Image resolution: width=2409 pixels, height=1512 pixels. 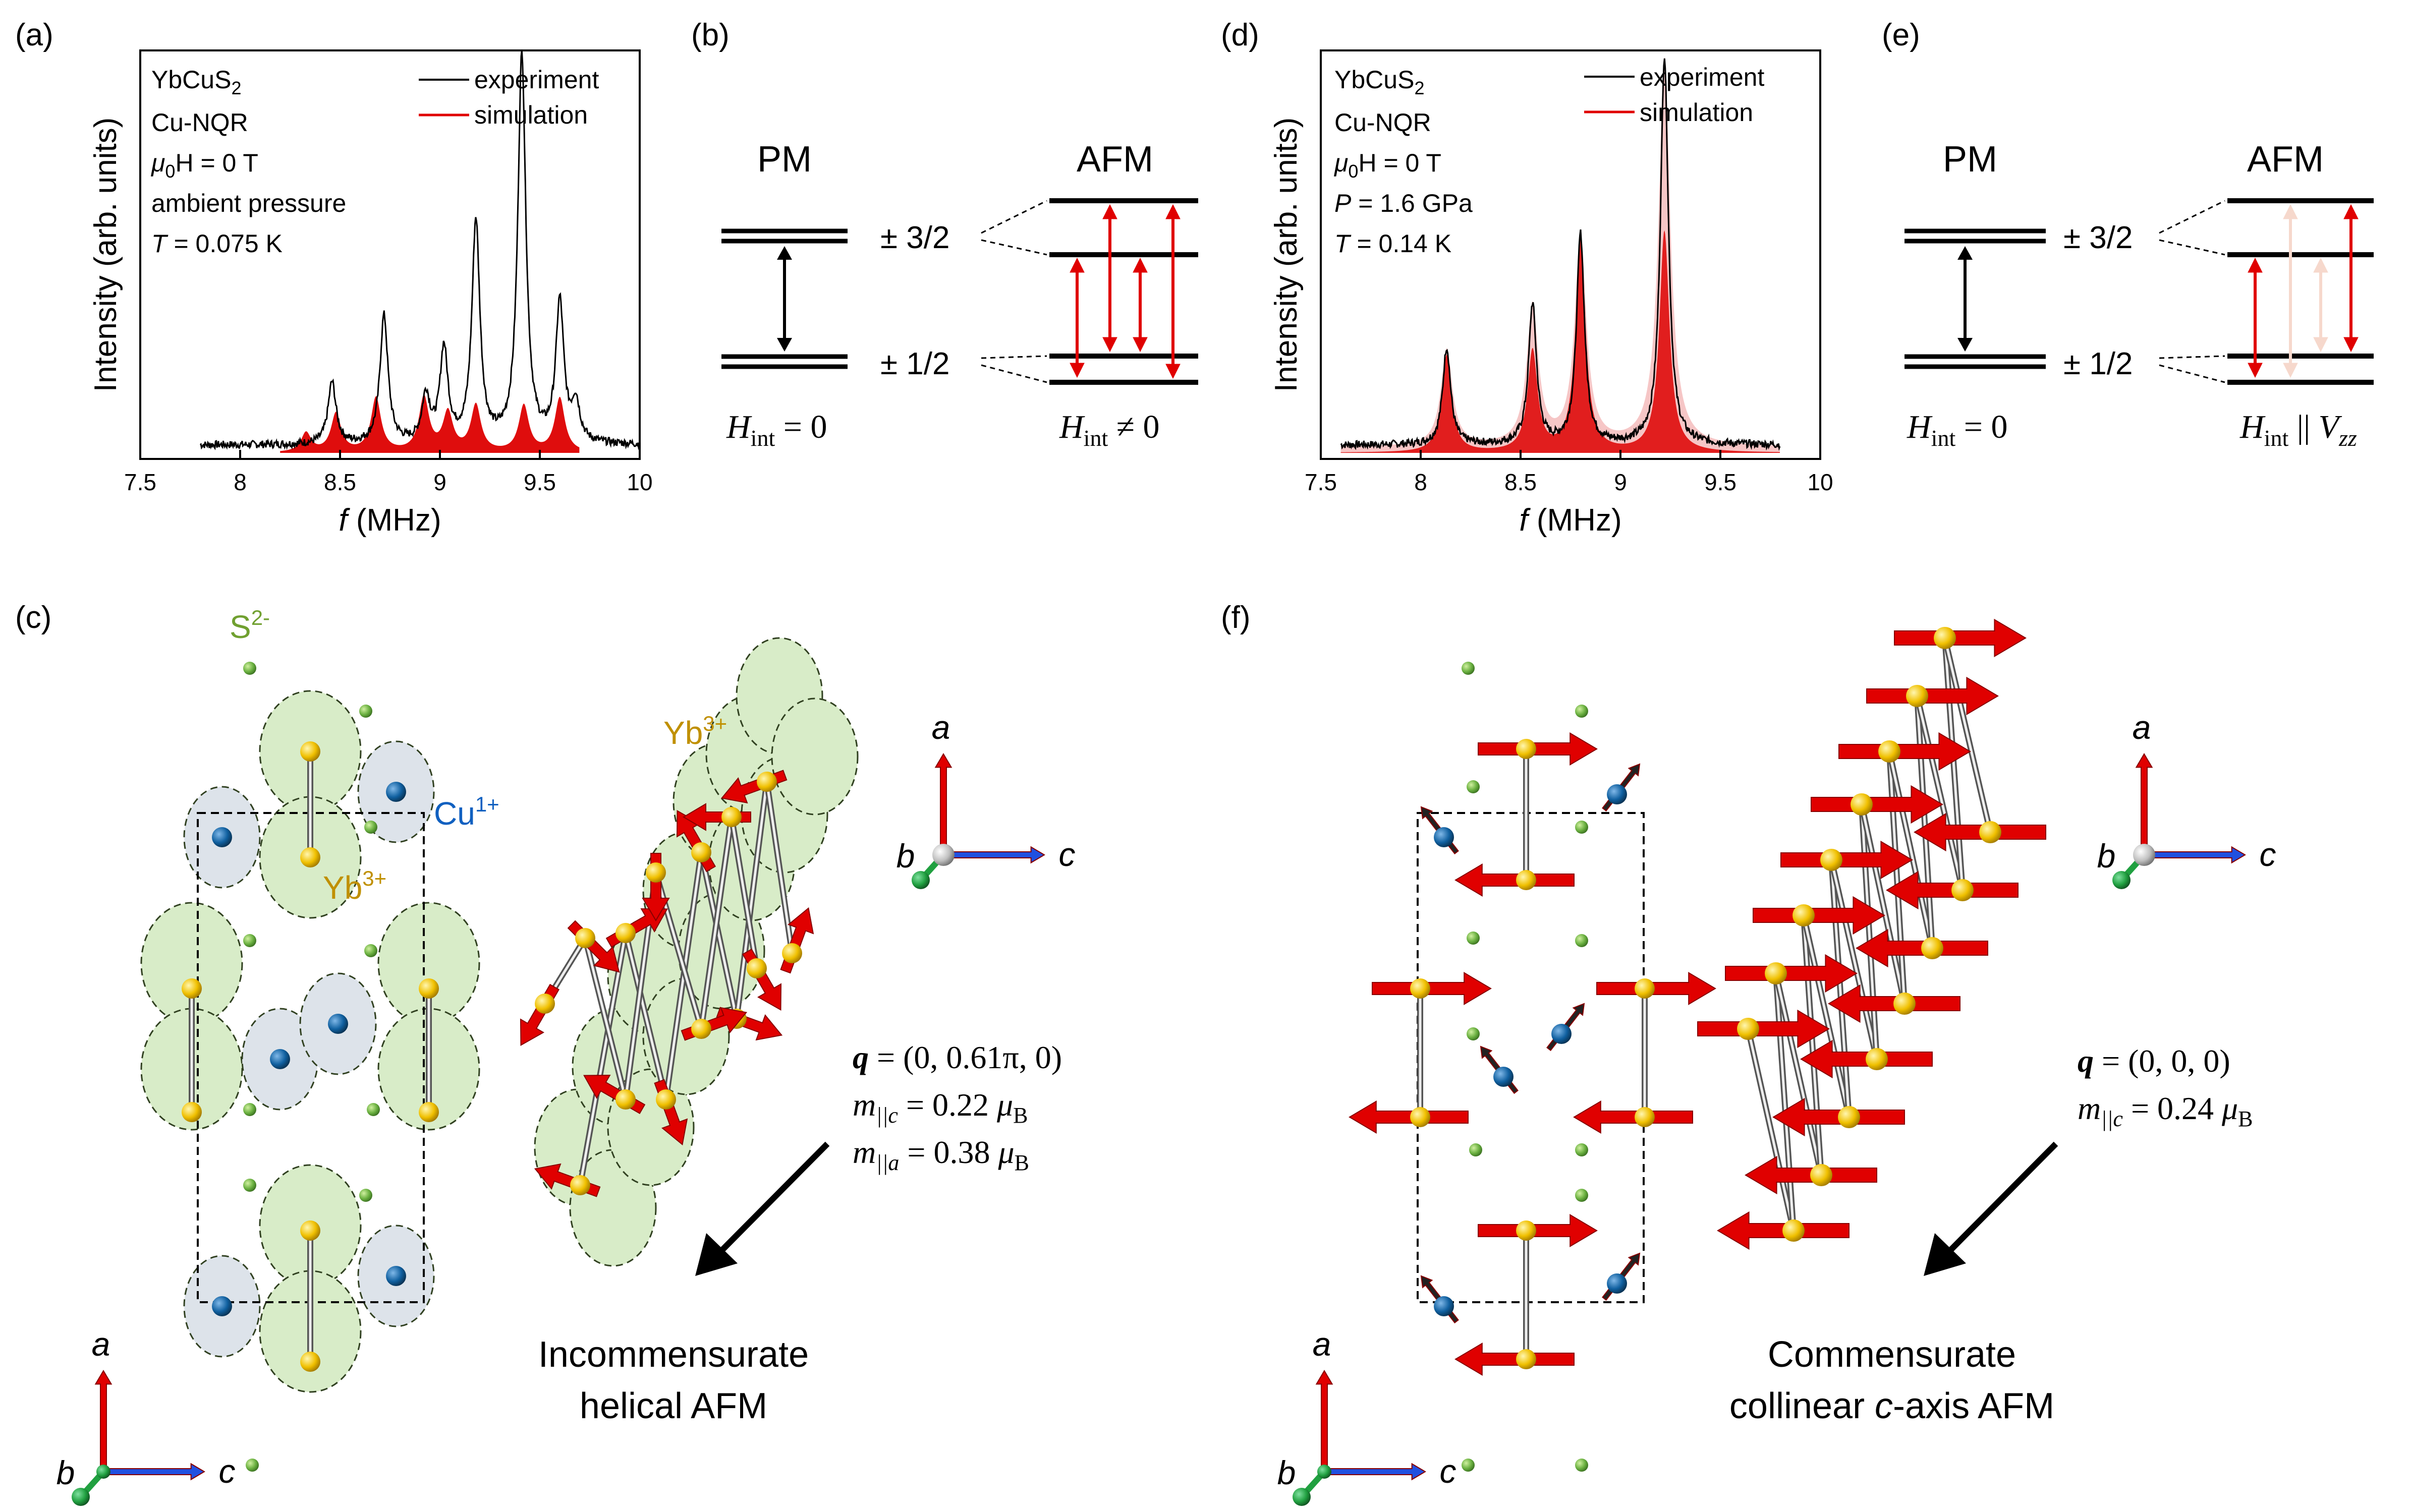 I want to click on level-b-upper-val: 3/2, so click(x=927, y=237).